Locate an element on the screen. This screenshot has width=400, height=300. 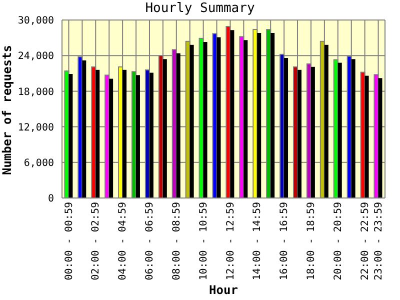
y-axis-title: Number of requests is located at coordinates (7, 110).